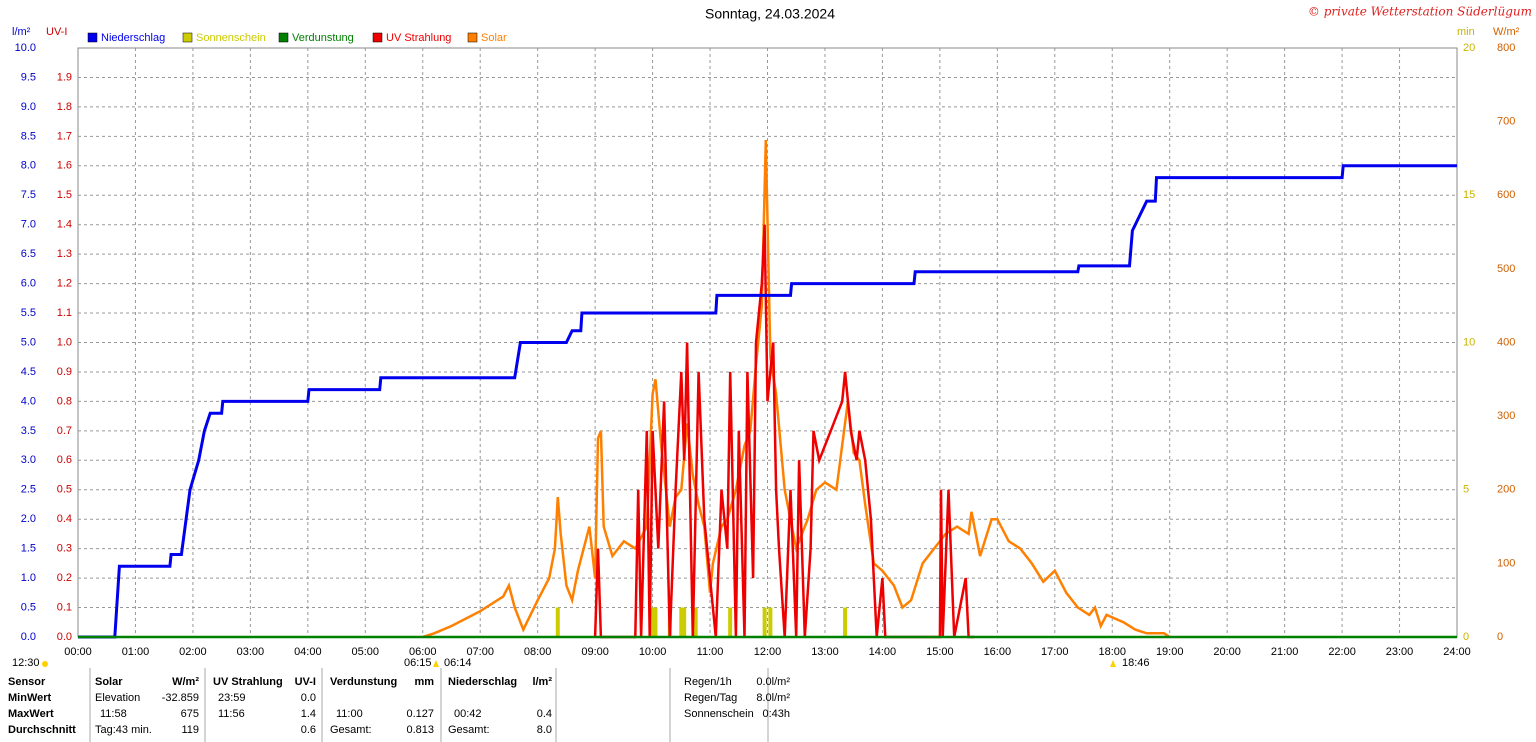 The width and height of the screenshot is (1536, 742). What do you see at coordinates (773, 682) in the screenshot?
I see `summary-value: 0.0l/m²` at bounding box center [773, 682].